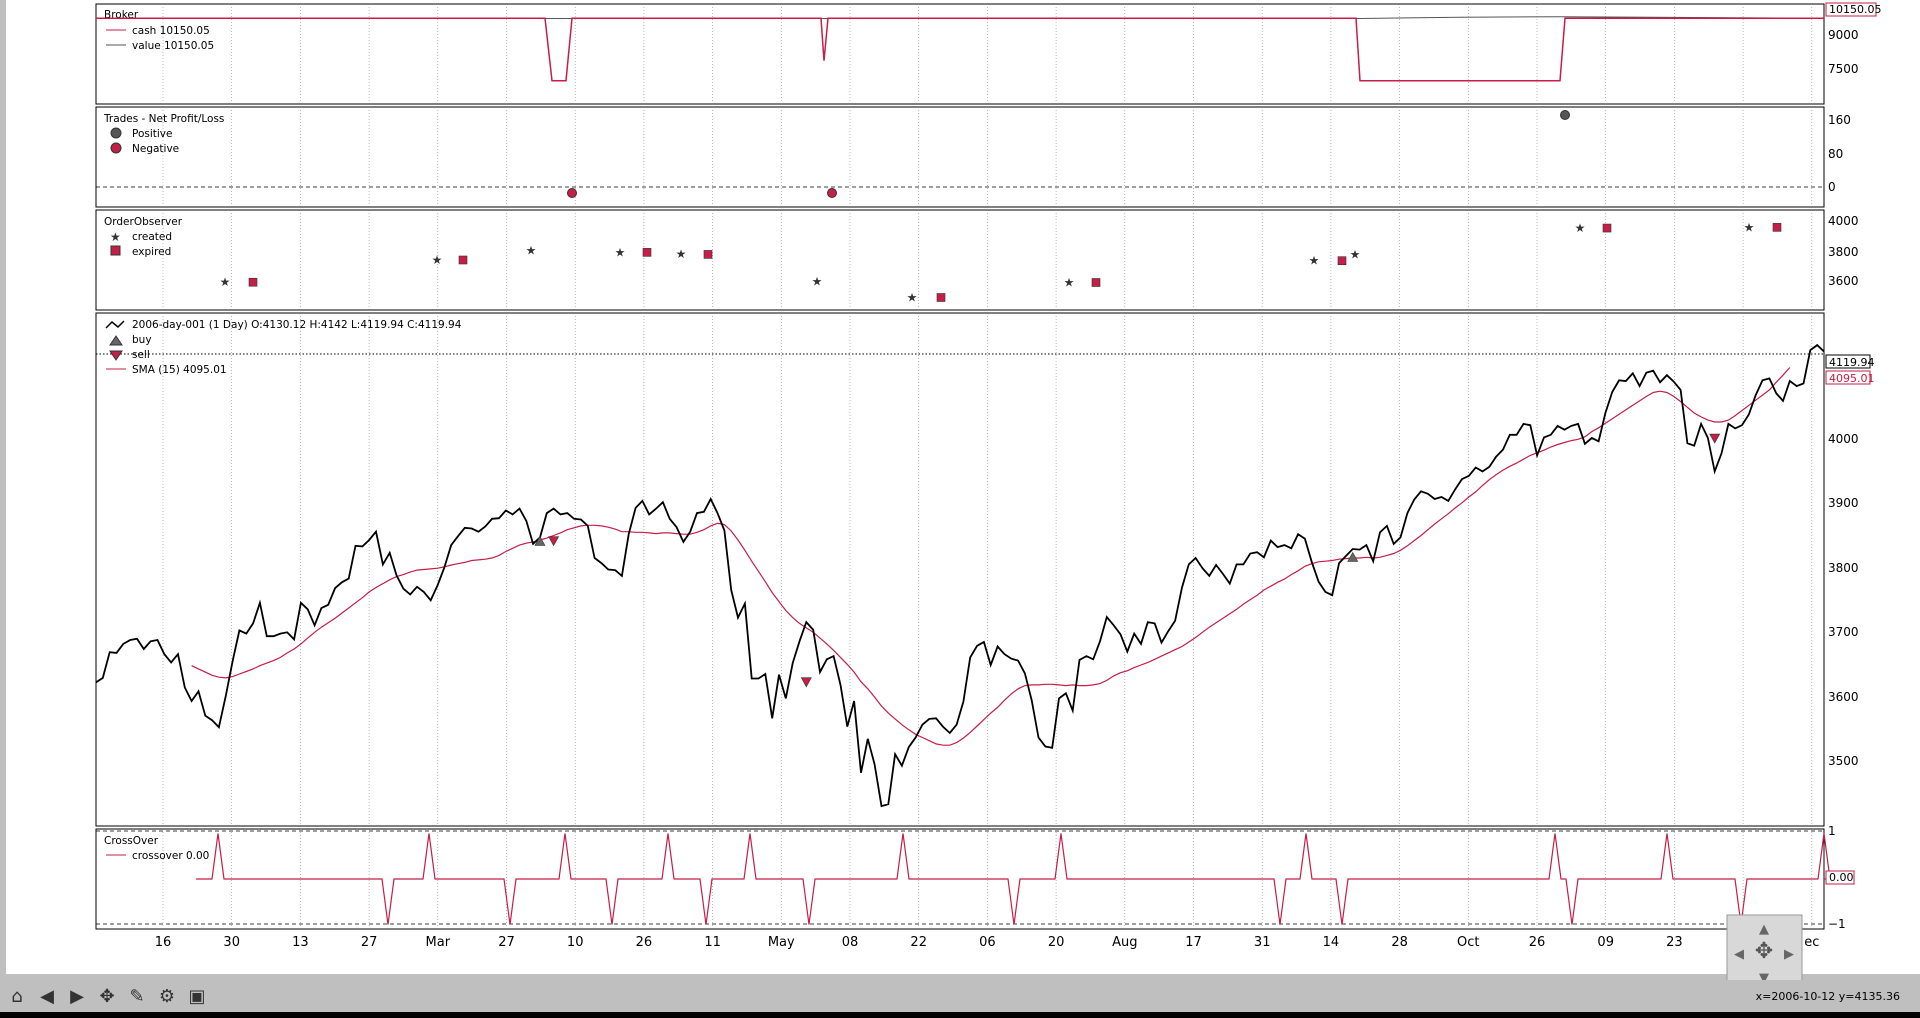  I want to click on navigator-left-icon: ◀, so click(1739, 954).